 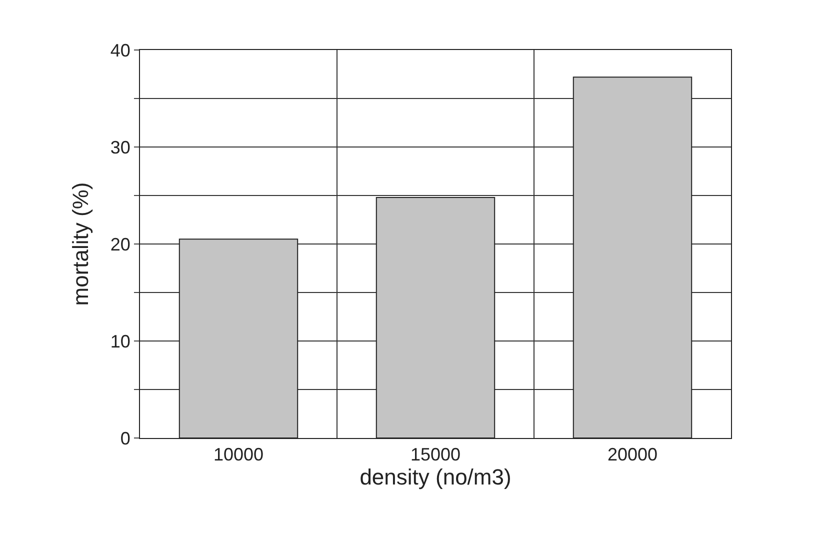 I want to click on y-axis-title: mortality (%), so click(x=81, y=244).